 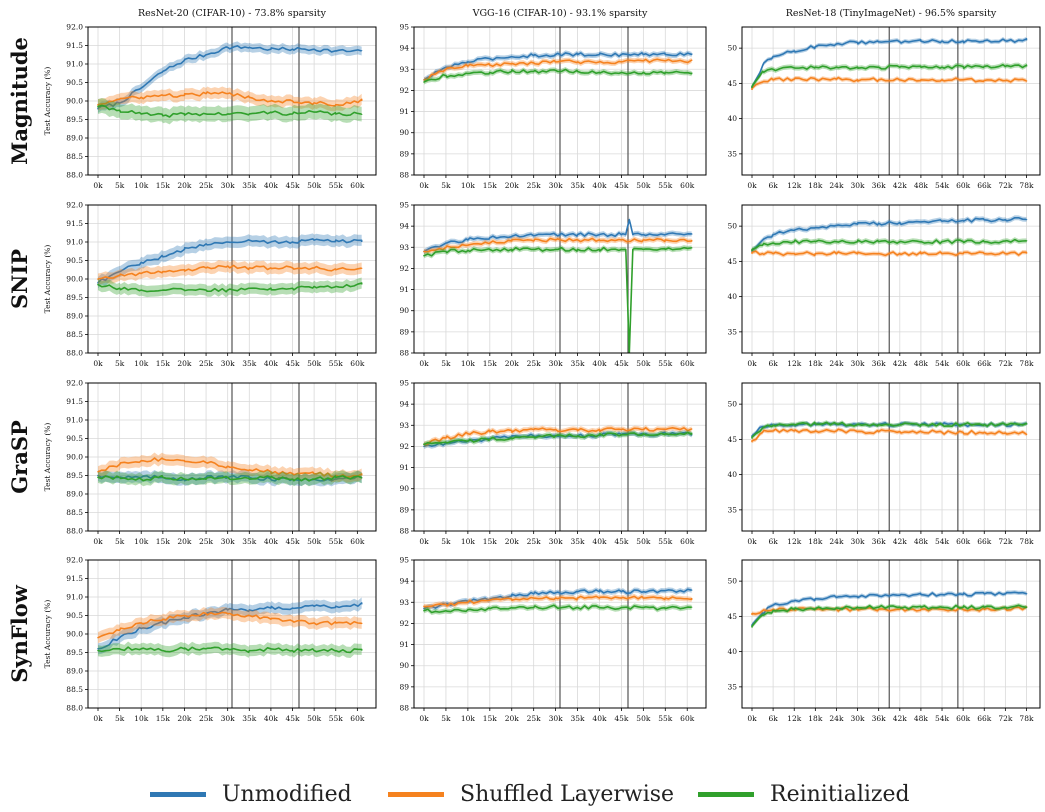 I want to click on row-label-magnitude: Magnitude, so click(x=19, y=101).